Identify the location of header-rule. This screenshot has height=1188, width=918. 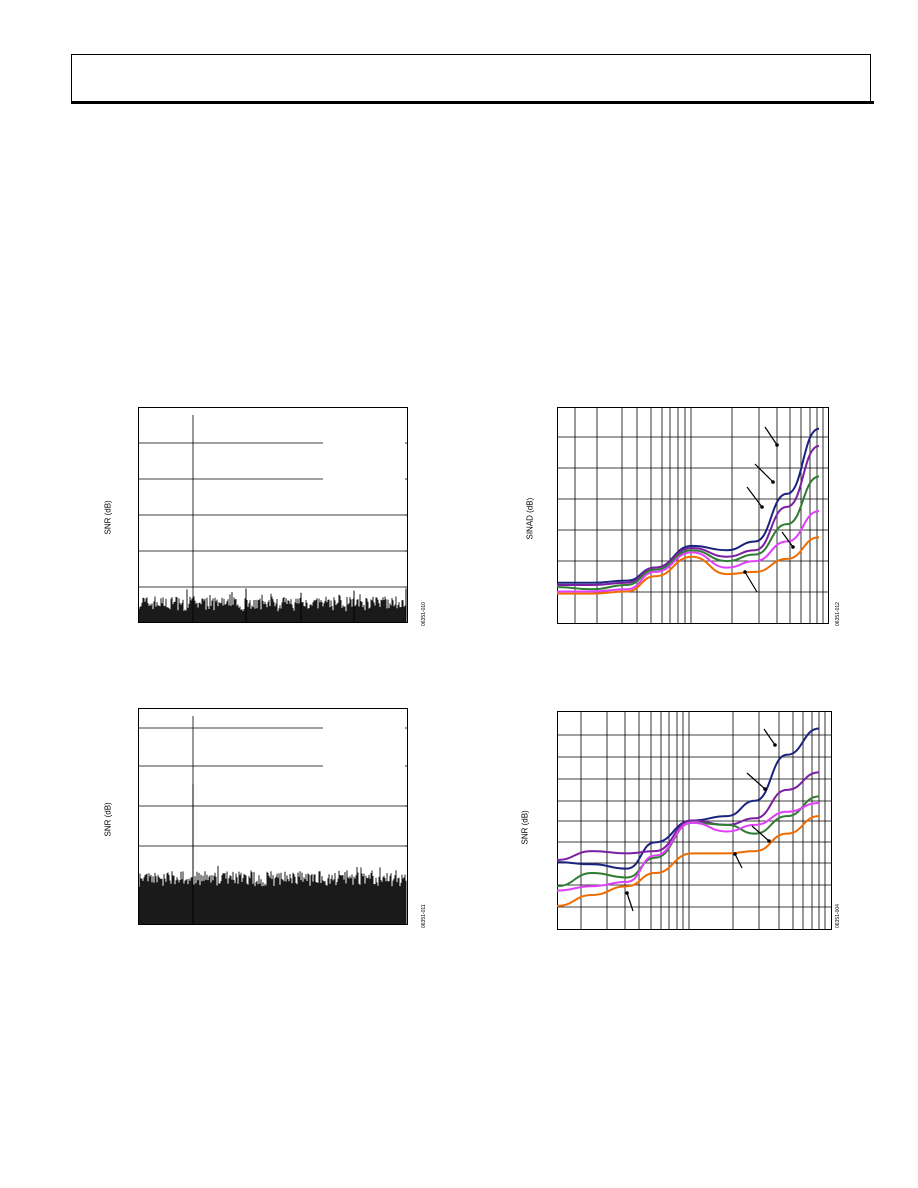
(472, 102).